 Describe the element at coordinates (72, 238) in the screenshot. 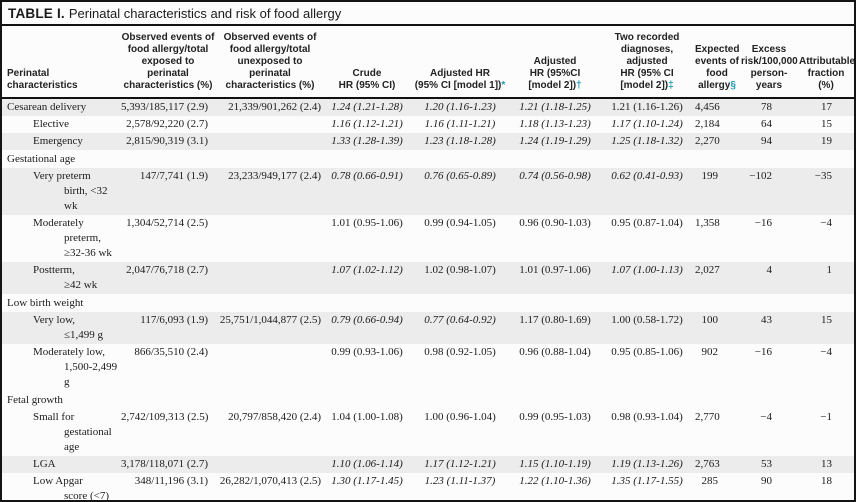

I see `row-label: Moderately preterm, ≥32-36 wk` at that location.